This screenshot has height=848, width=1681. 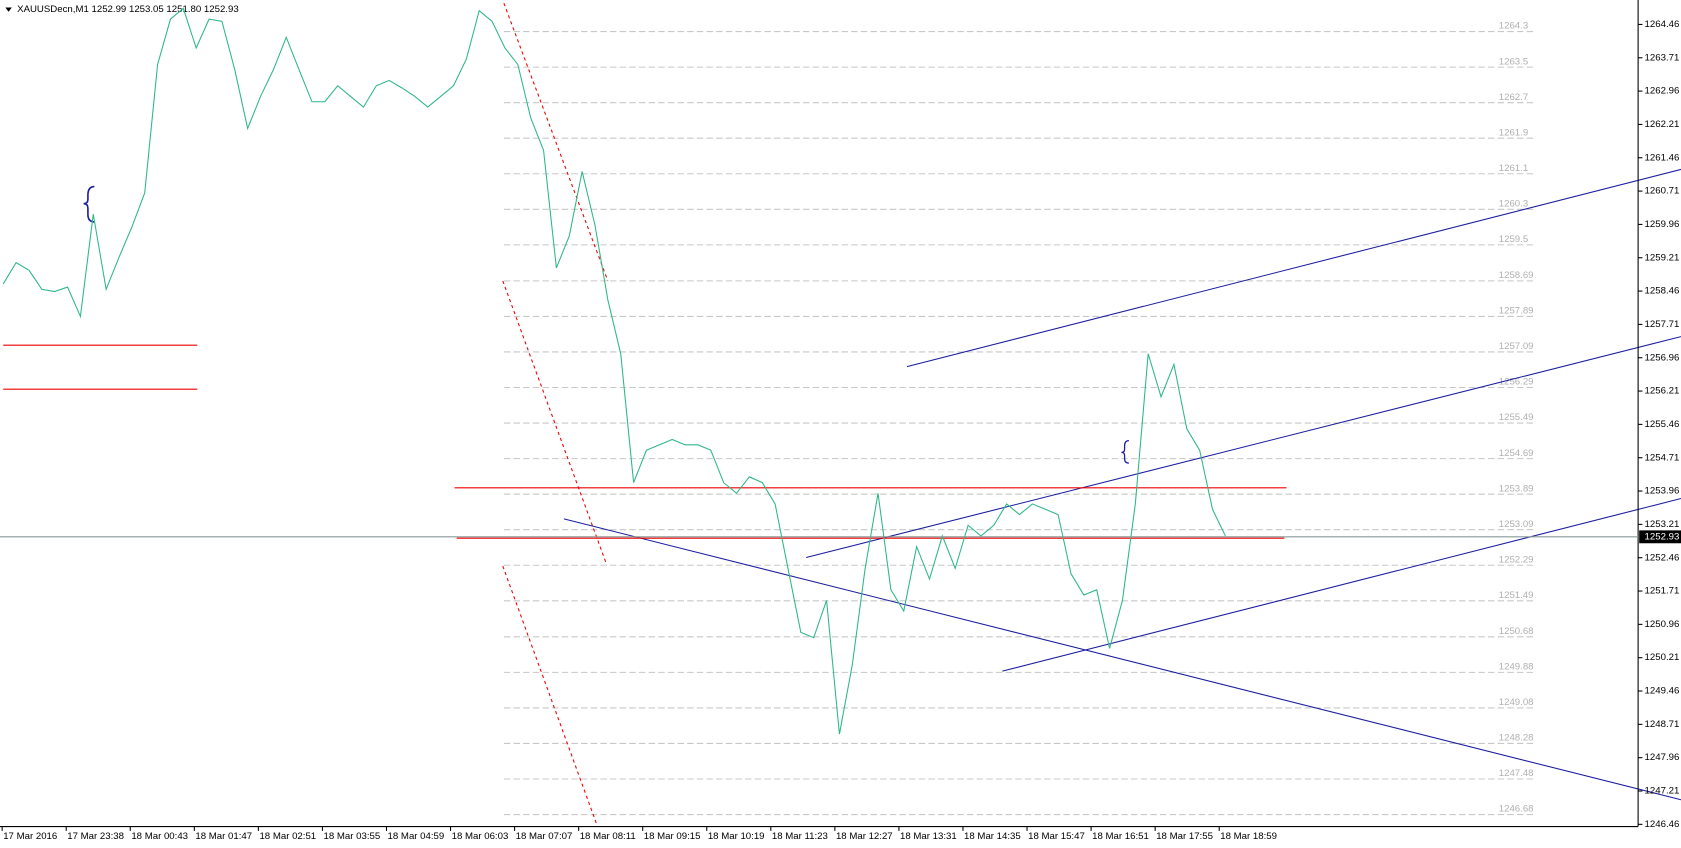 What do you see at coordinates (544, 836) in the screenshot?
I see `x-tick-label: 18 Mar 07:07` at bounding box center [544, 836].